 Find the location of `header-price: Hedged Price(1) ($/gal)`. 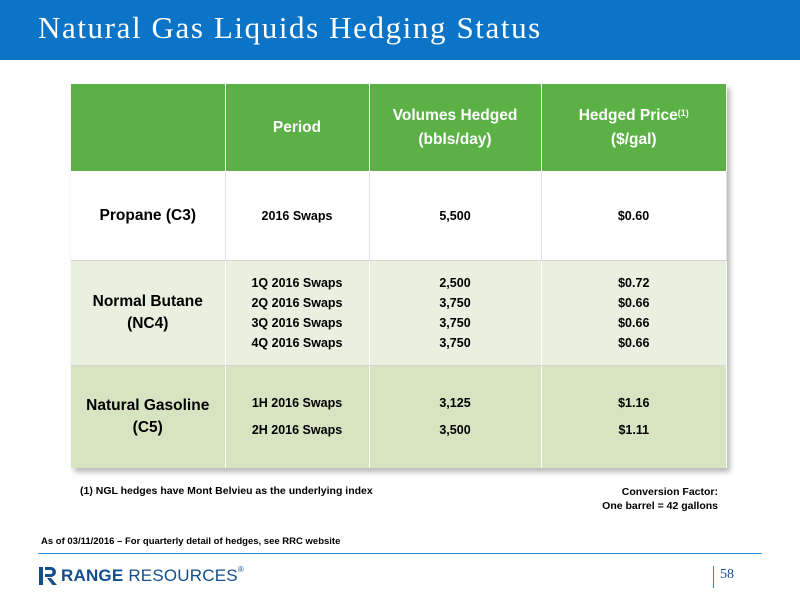

header-price: Hedged Price(1) ($/gal) is located at coordinates (633, 128).